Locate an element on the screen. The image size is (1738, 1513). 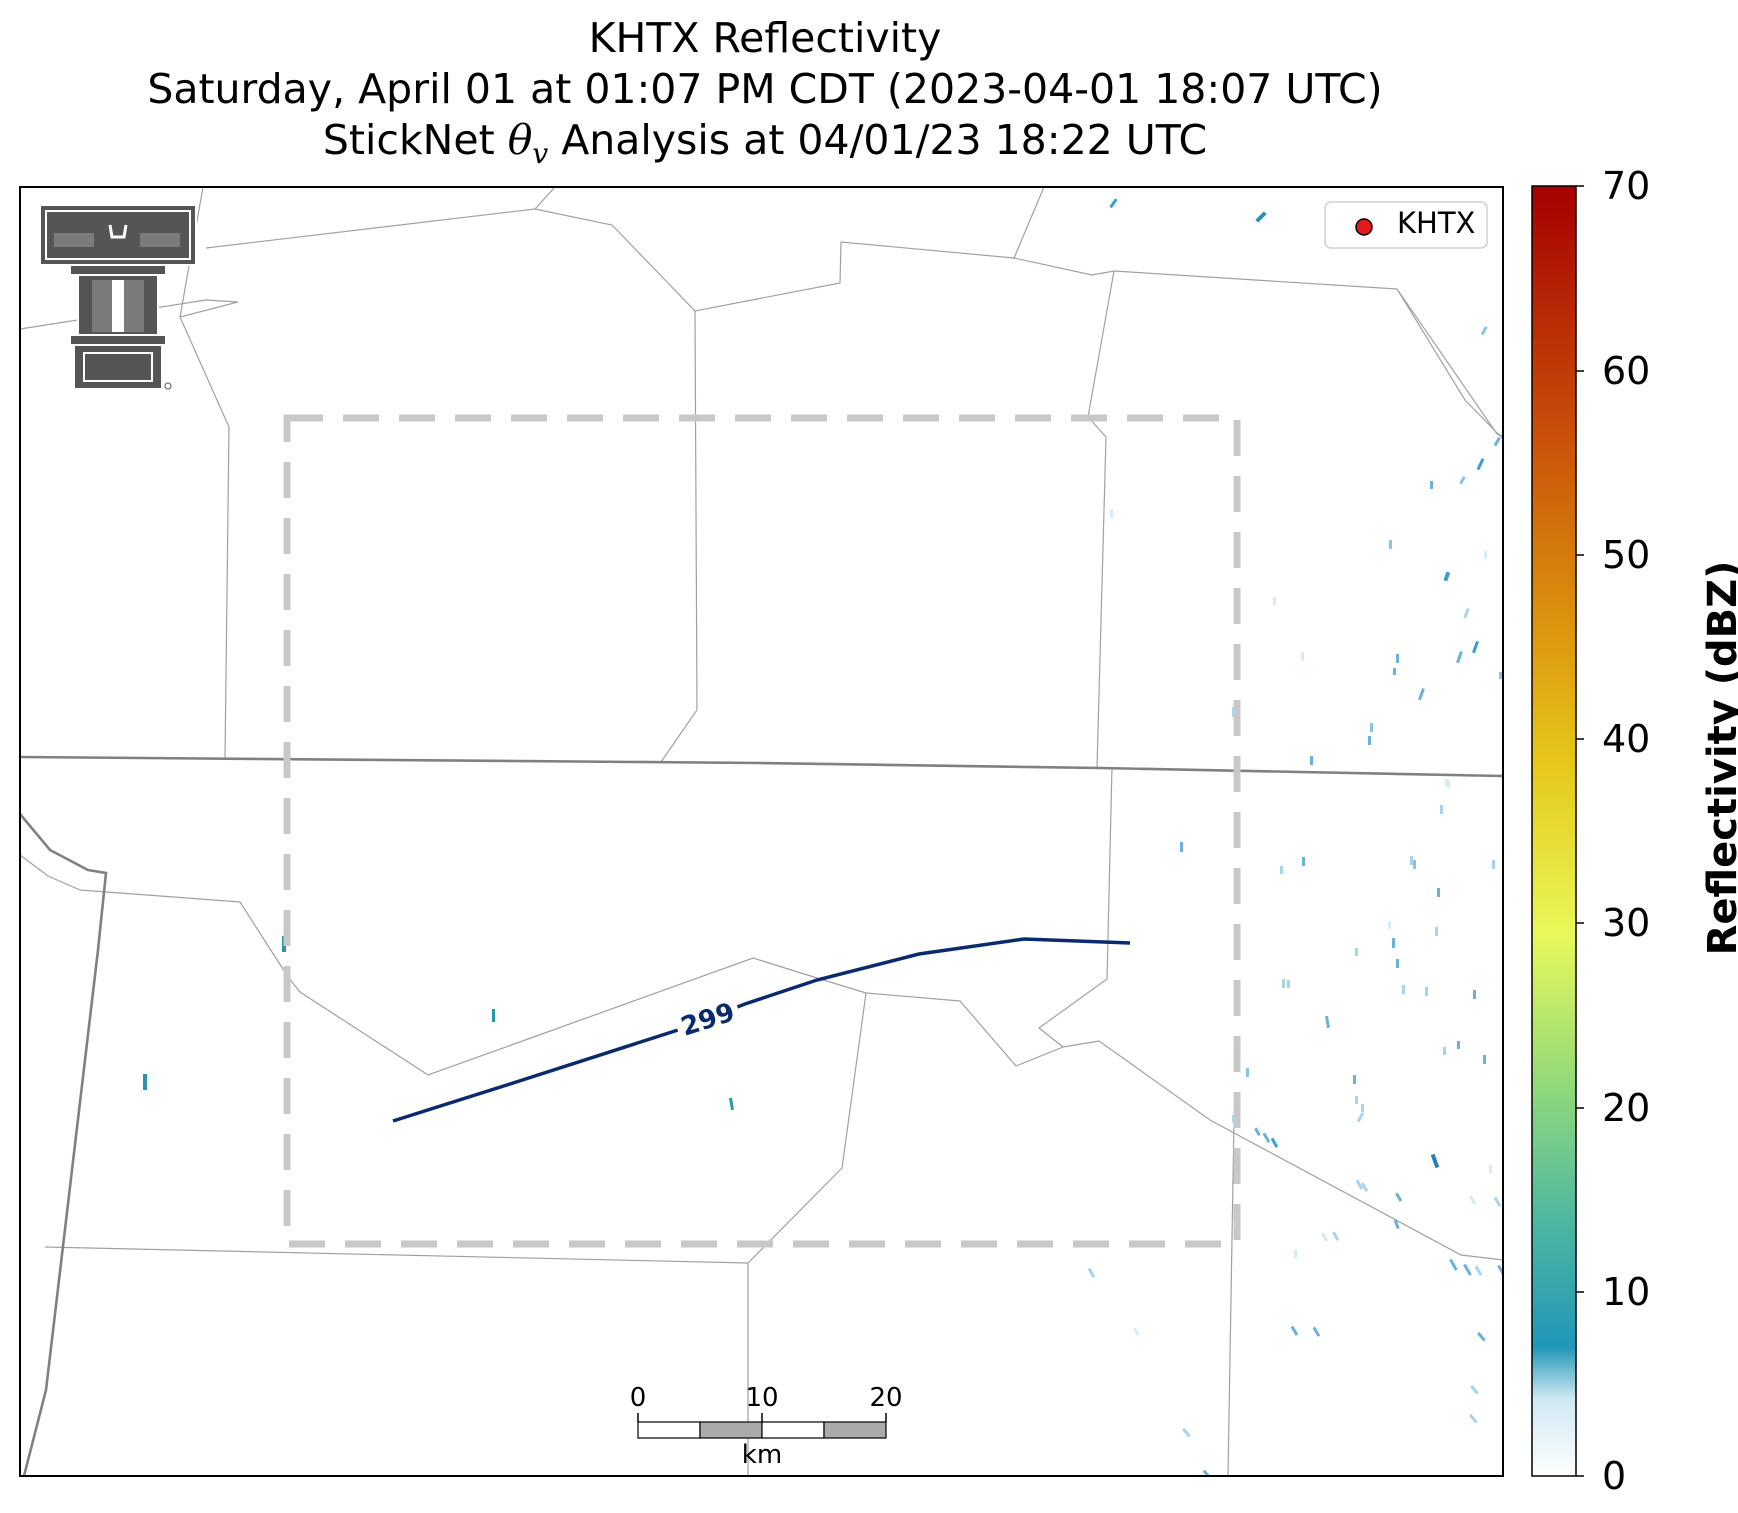
colorbar-tick-marks is located at coordinates (1580, 831).